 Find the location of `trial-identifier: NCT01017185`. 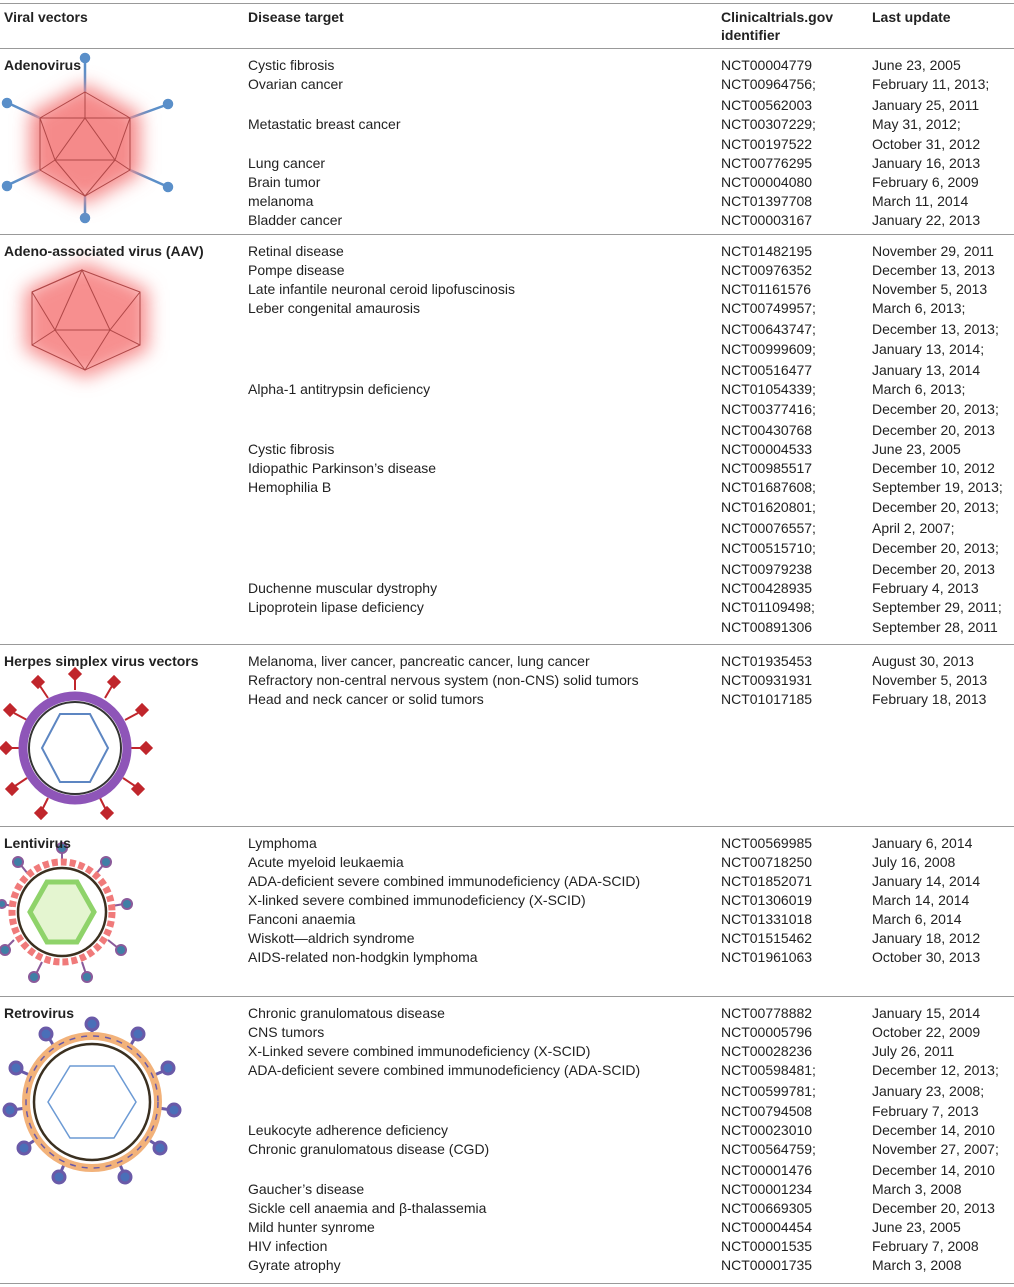

trial-identifier: NCT01017185 is located at coordinates (767, 699).